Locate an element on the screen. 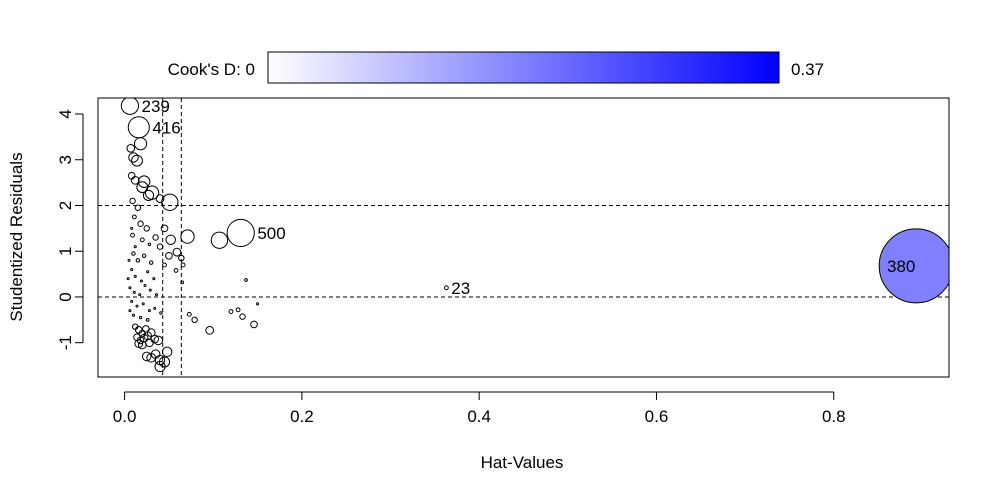 The image size is (1000, 500). y-tick-label: 3 is located at coordinates (65, 159).